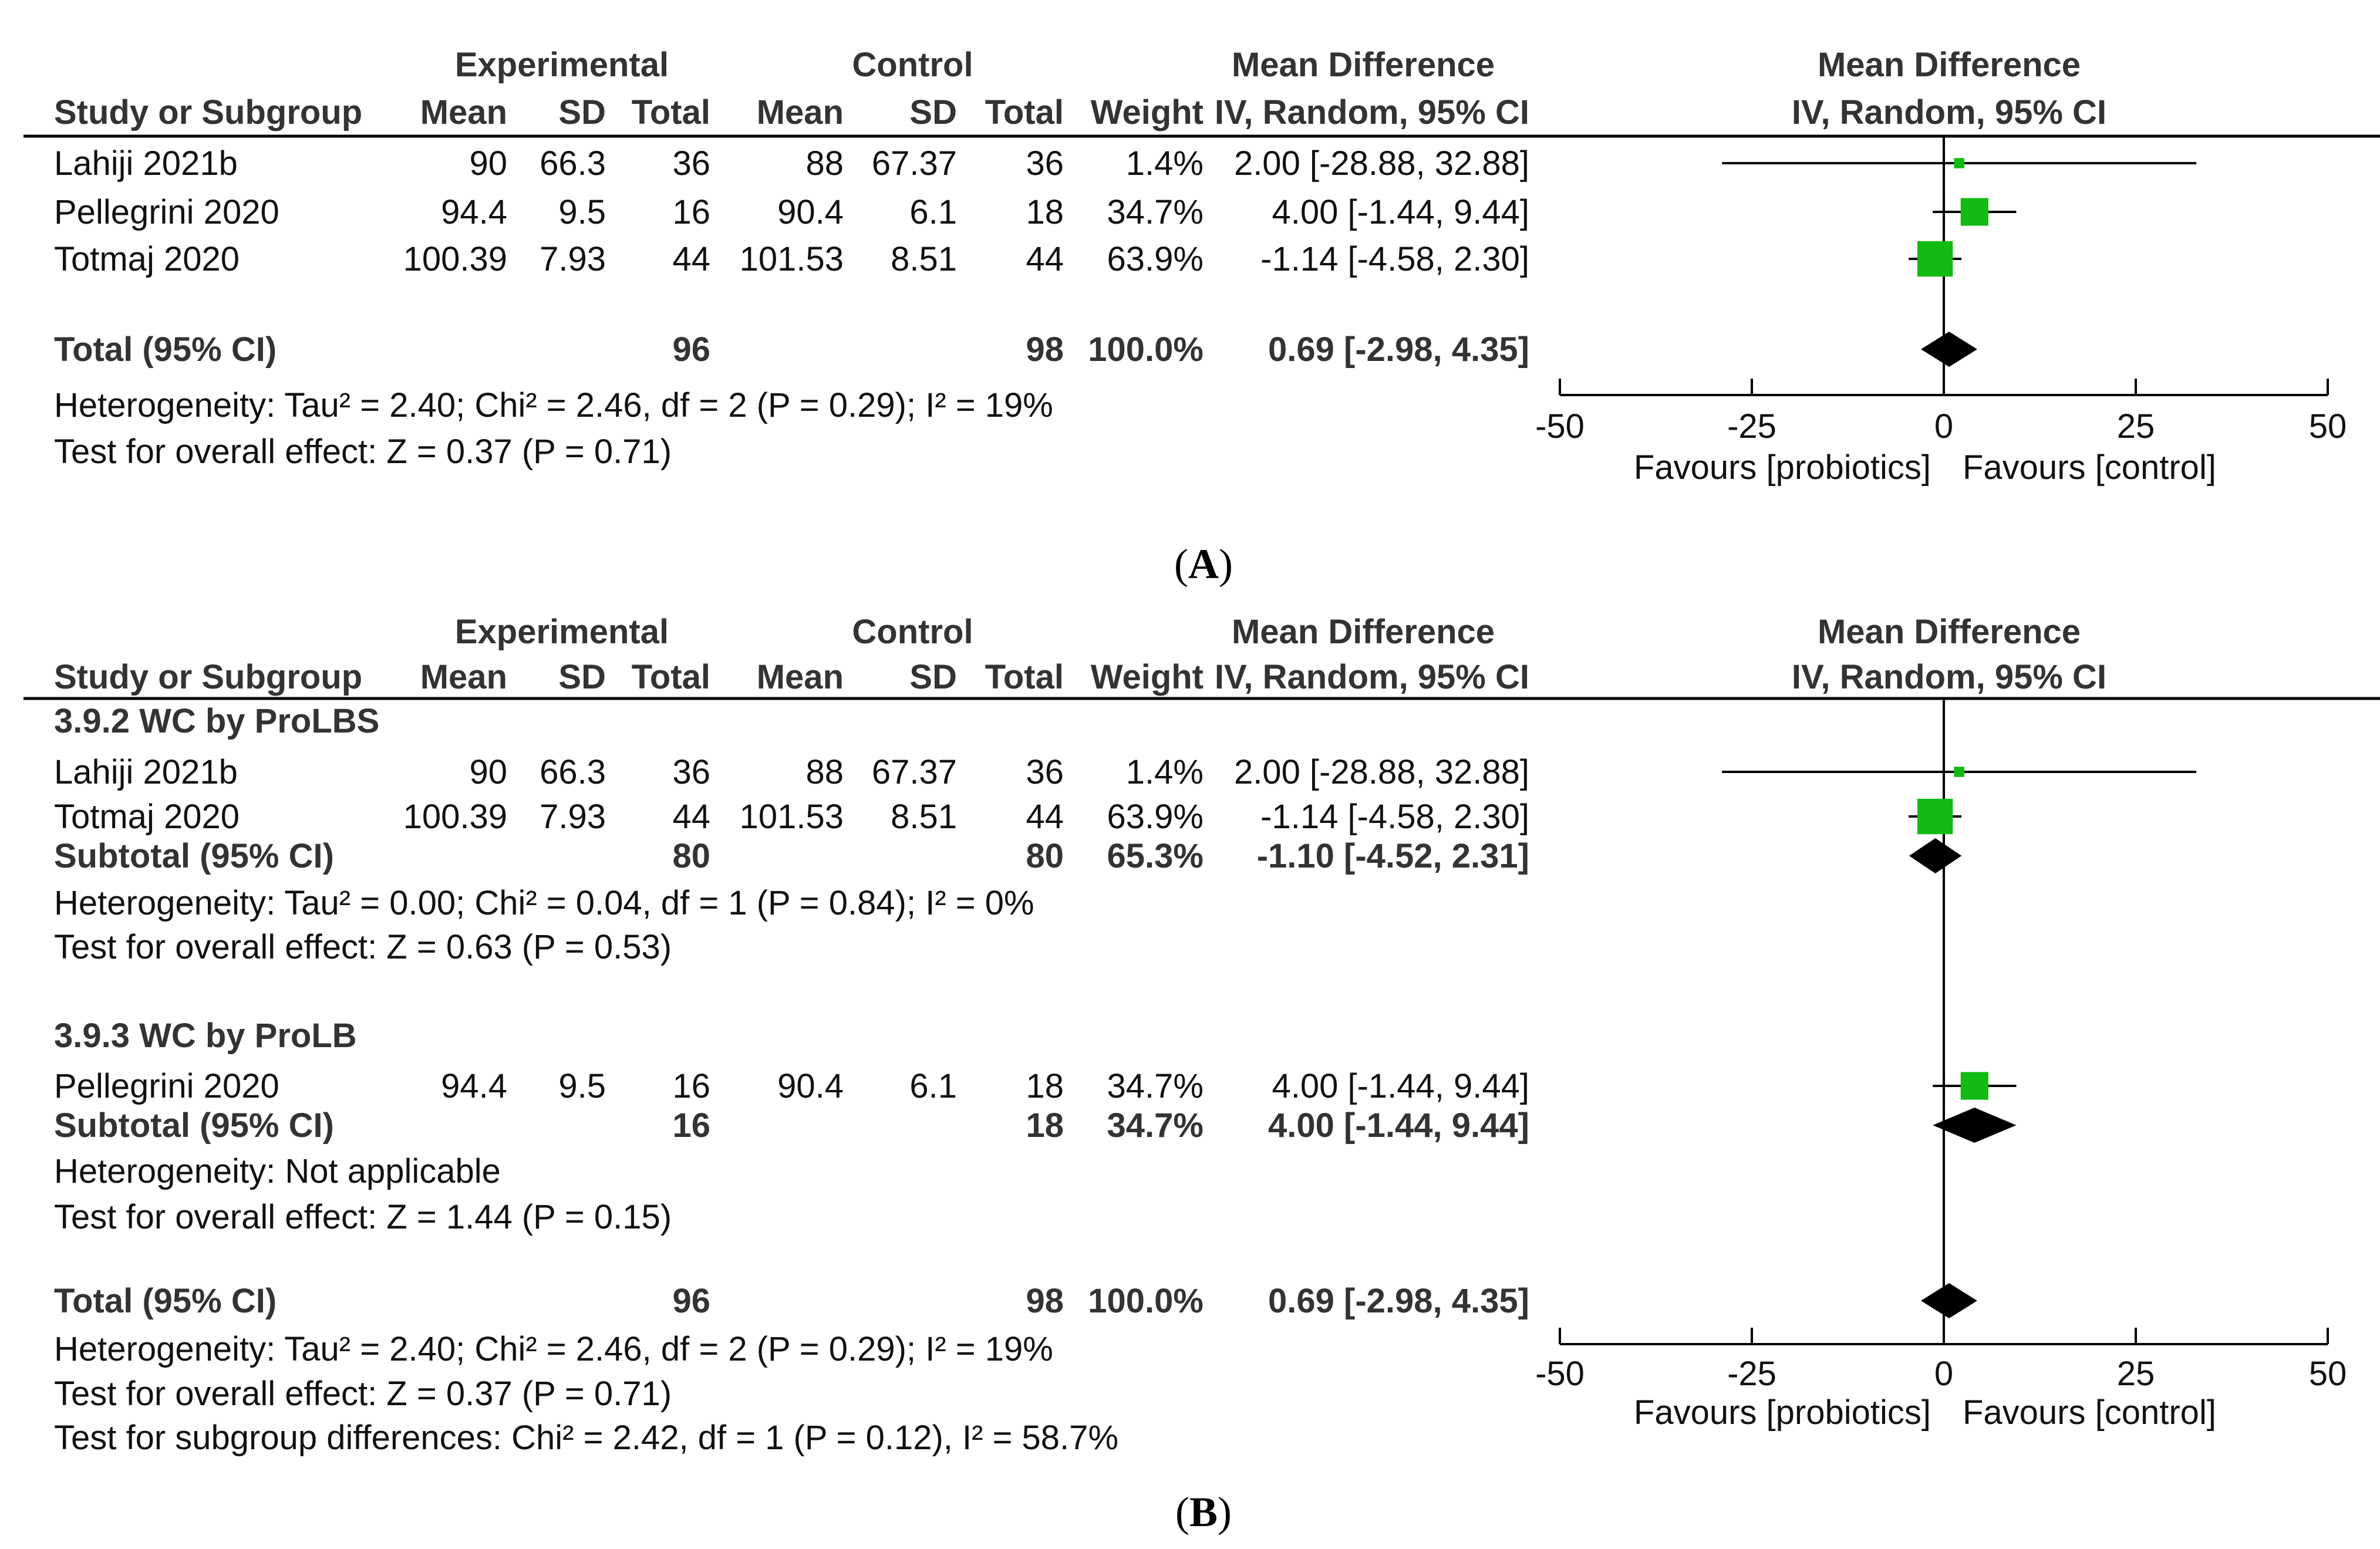 The height and width of the screenshot is (1549, 2380). What do you see at coordinates (216, 721) in the screenshot?
I see `subgroup-heading: 3.9.2 WC by ProLBS` at bounding box center [216, 721].